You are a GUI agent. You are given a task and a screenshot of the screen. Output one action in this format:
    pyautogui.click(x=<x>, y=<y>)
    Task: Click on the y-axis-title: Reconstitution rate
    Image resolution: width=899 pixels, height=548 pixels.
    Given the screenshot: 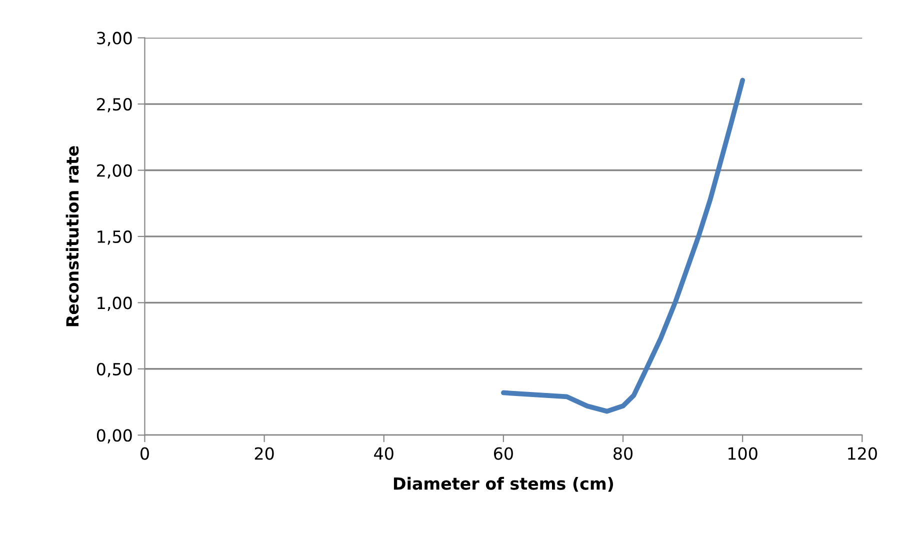 What is the action you would take?
    pyautogui.click(x=72, y=236)
    